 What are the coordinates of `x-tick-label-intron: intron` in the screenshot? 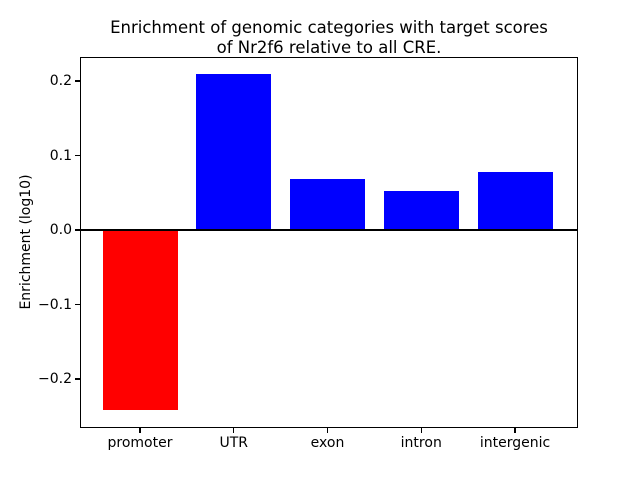 It's located at (421, 443).